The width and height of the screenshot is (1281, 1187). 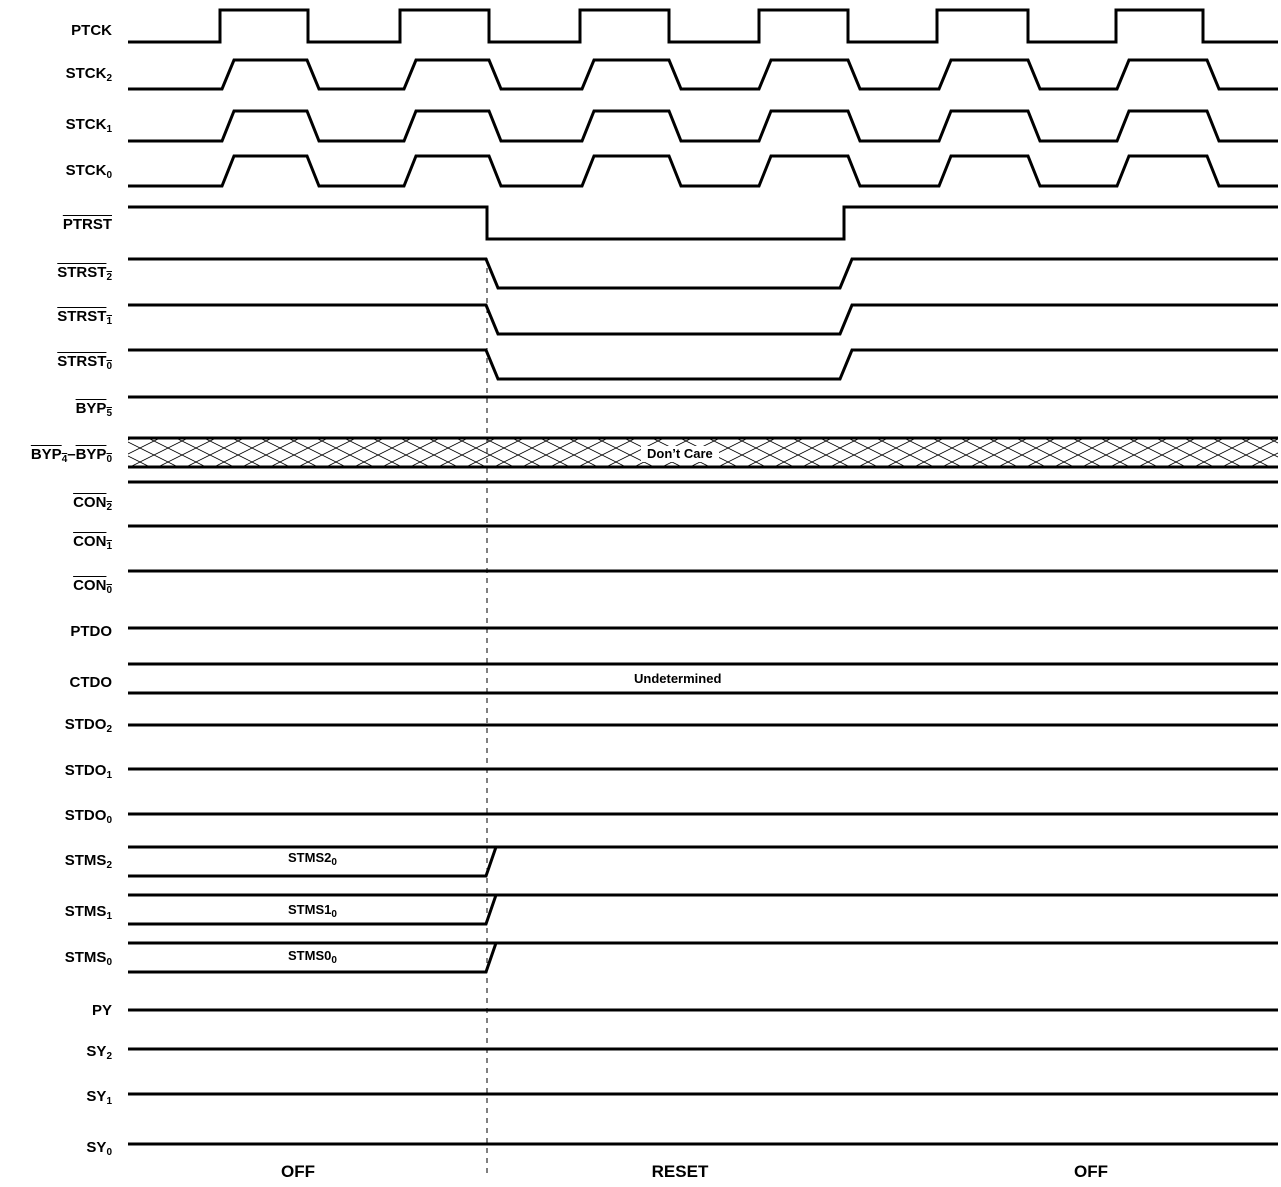 What do you see at coordinates (88, 725) in the screenshot?
I see `signal-label-stdo2: STDO2` at bounding box center [88, 725].